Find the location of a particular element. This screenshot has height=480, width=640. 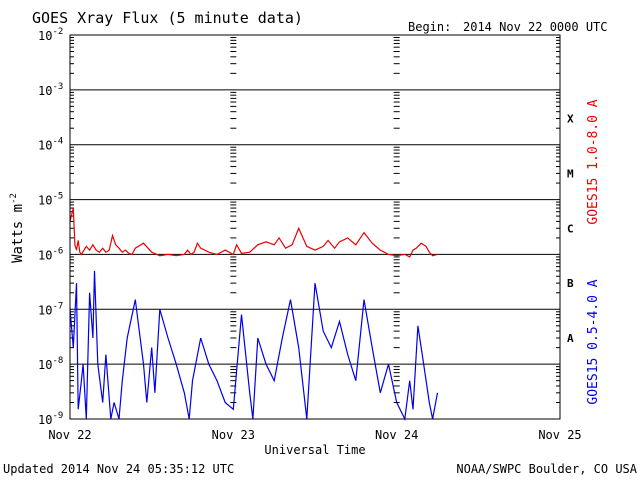

y-tick-label: 10⁻² is located at coordinates (50, 35).